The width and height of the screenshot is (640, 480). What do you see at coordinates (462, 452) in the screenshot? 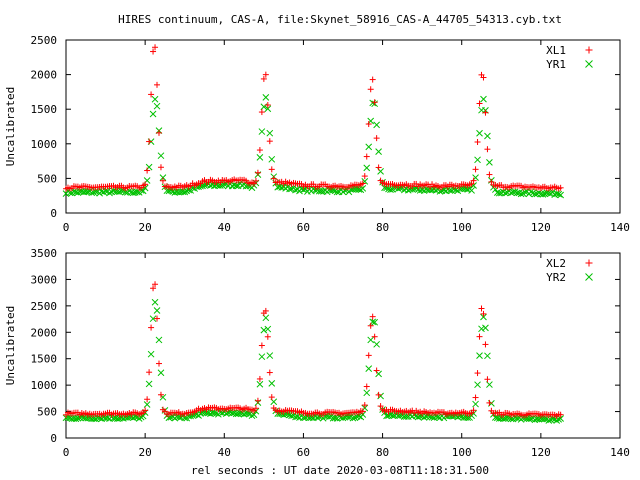
I see `x-tick-label: 100` at bounding box center [462, 452].